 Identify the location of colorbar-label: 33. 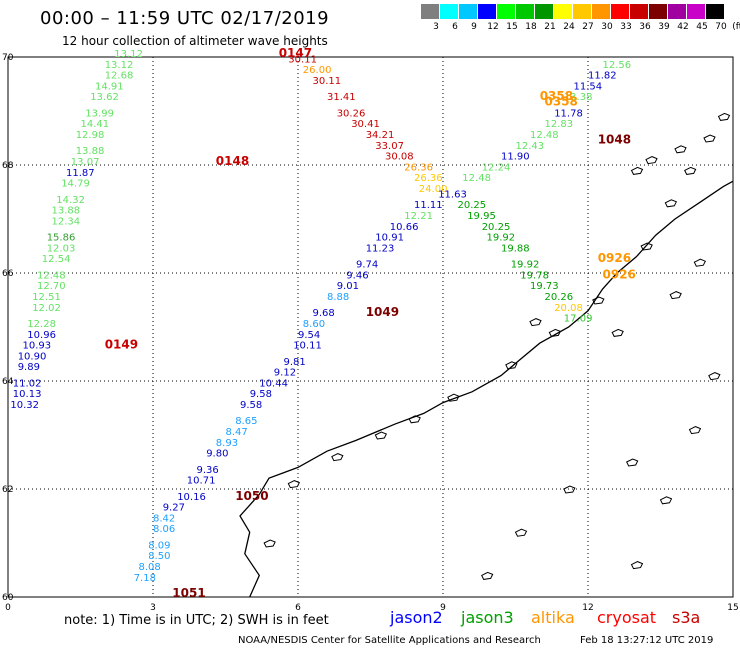
(626, 27).